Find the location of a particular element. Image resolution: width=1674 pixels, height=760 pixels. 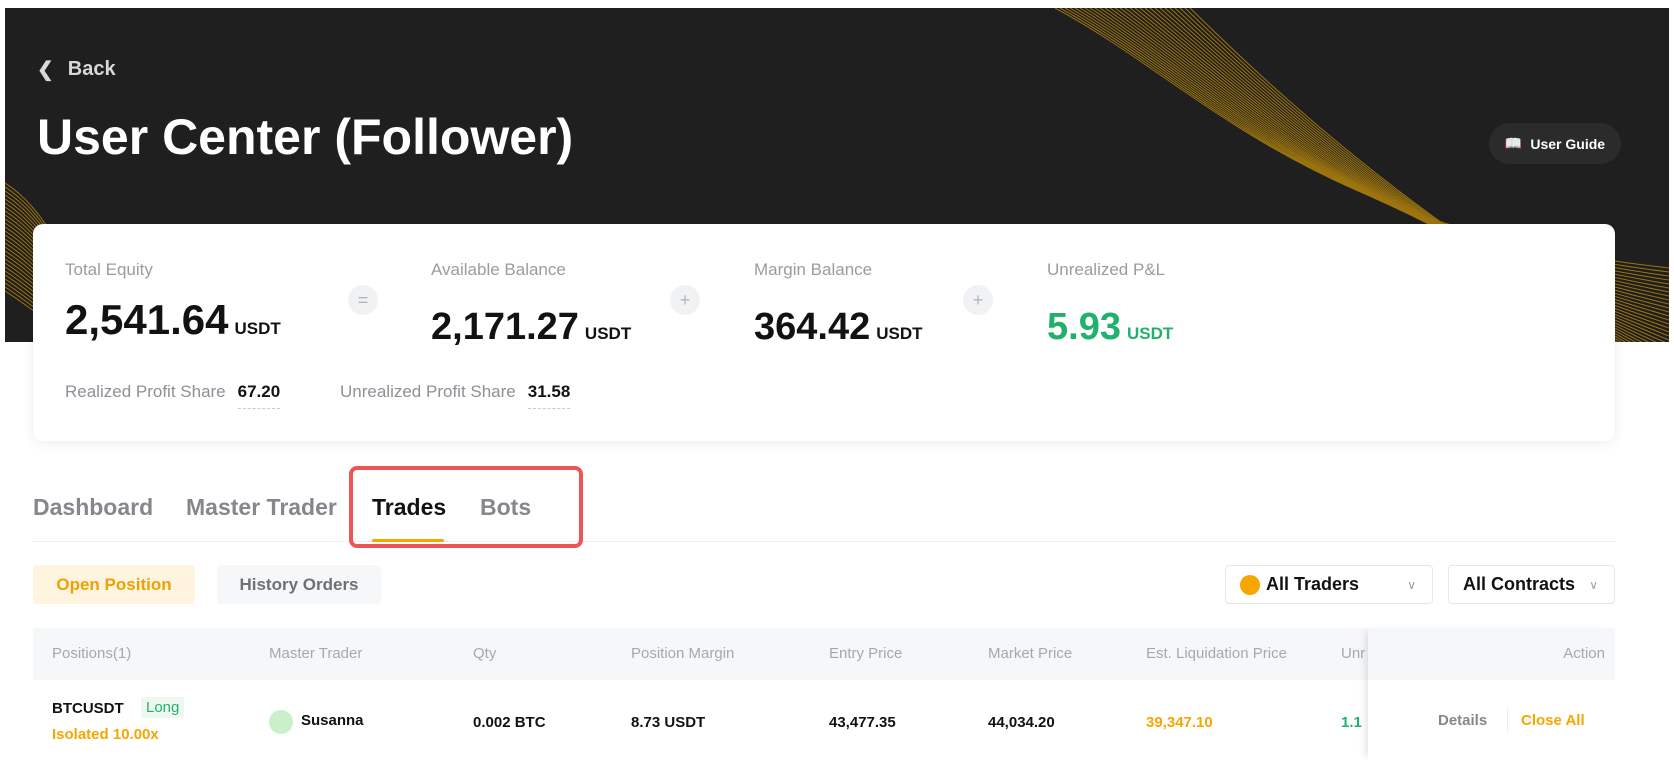

col-positions: Positions(1) is located at coordinates (92, 653).